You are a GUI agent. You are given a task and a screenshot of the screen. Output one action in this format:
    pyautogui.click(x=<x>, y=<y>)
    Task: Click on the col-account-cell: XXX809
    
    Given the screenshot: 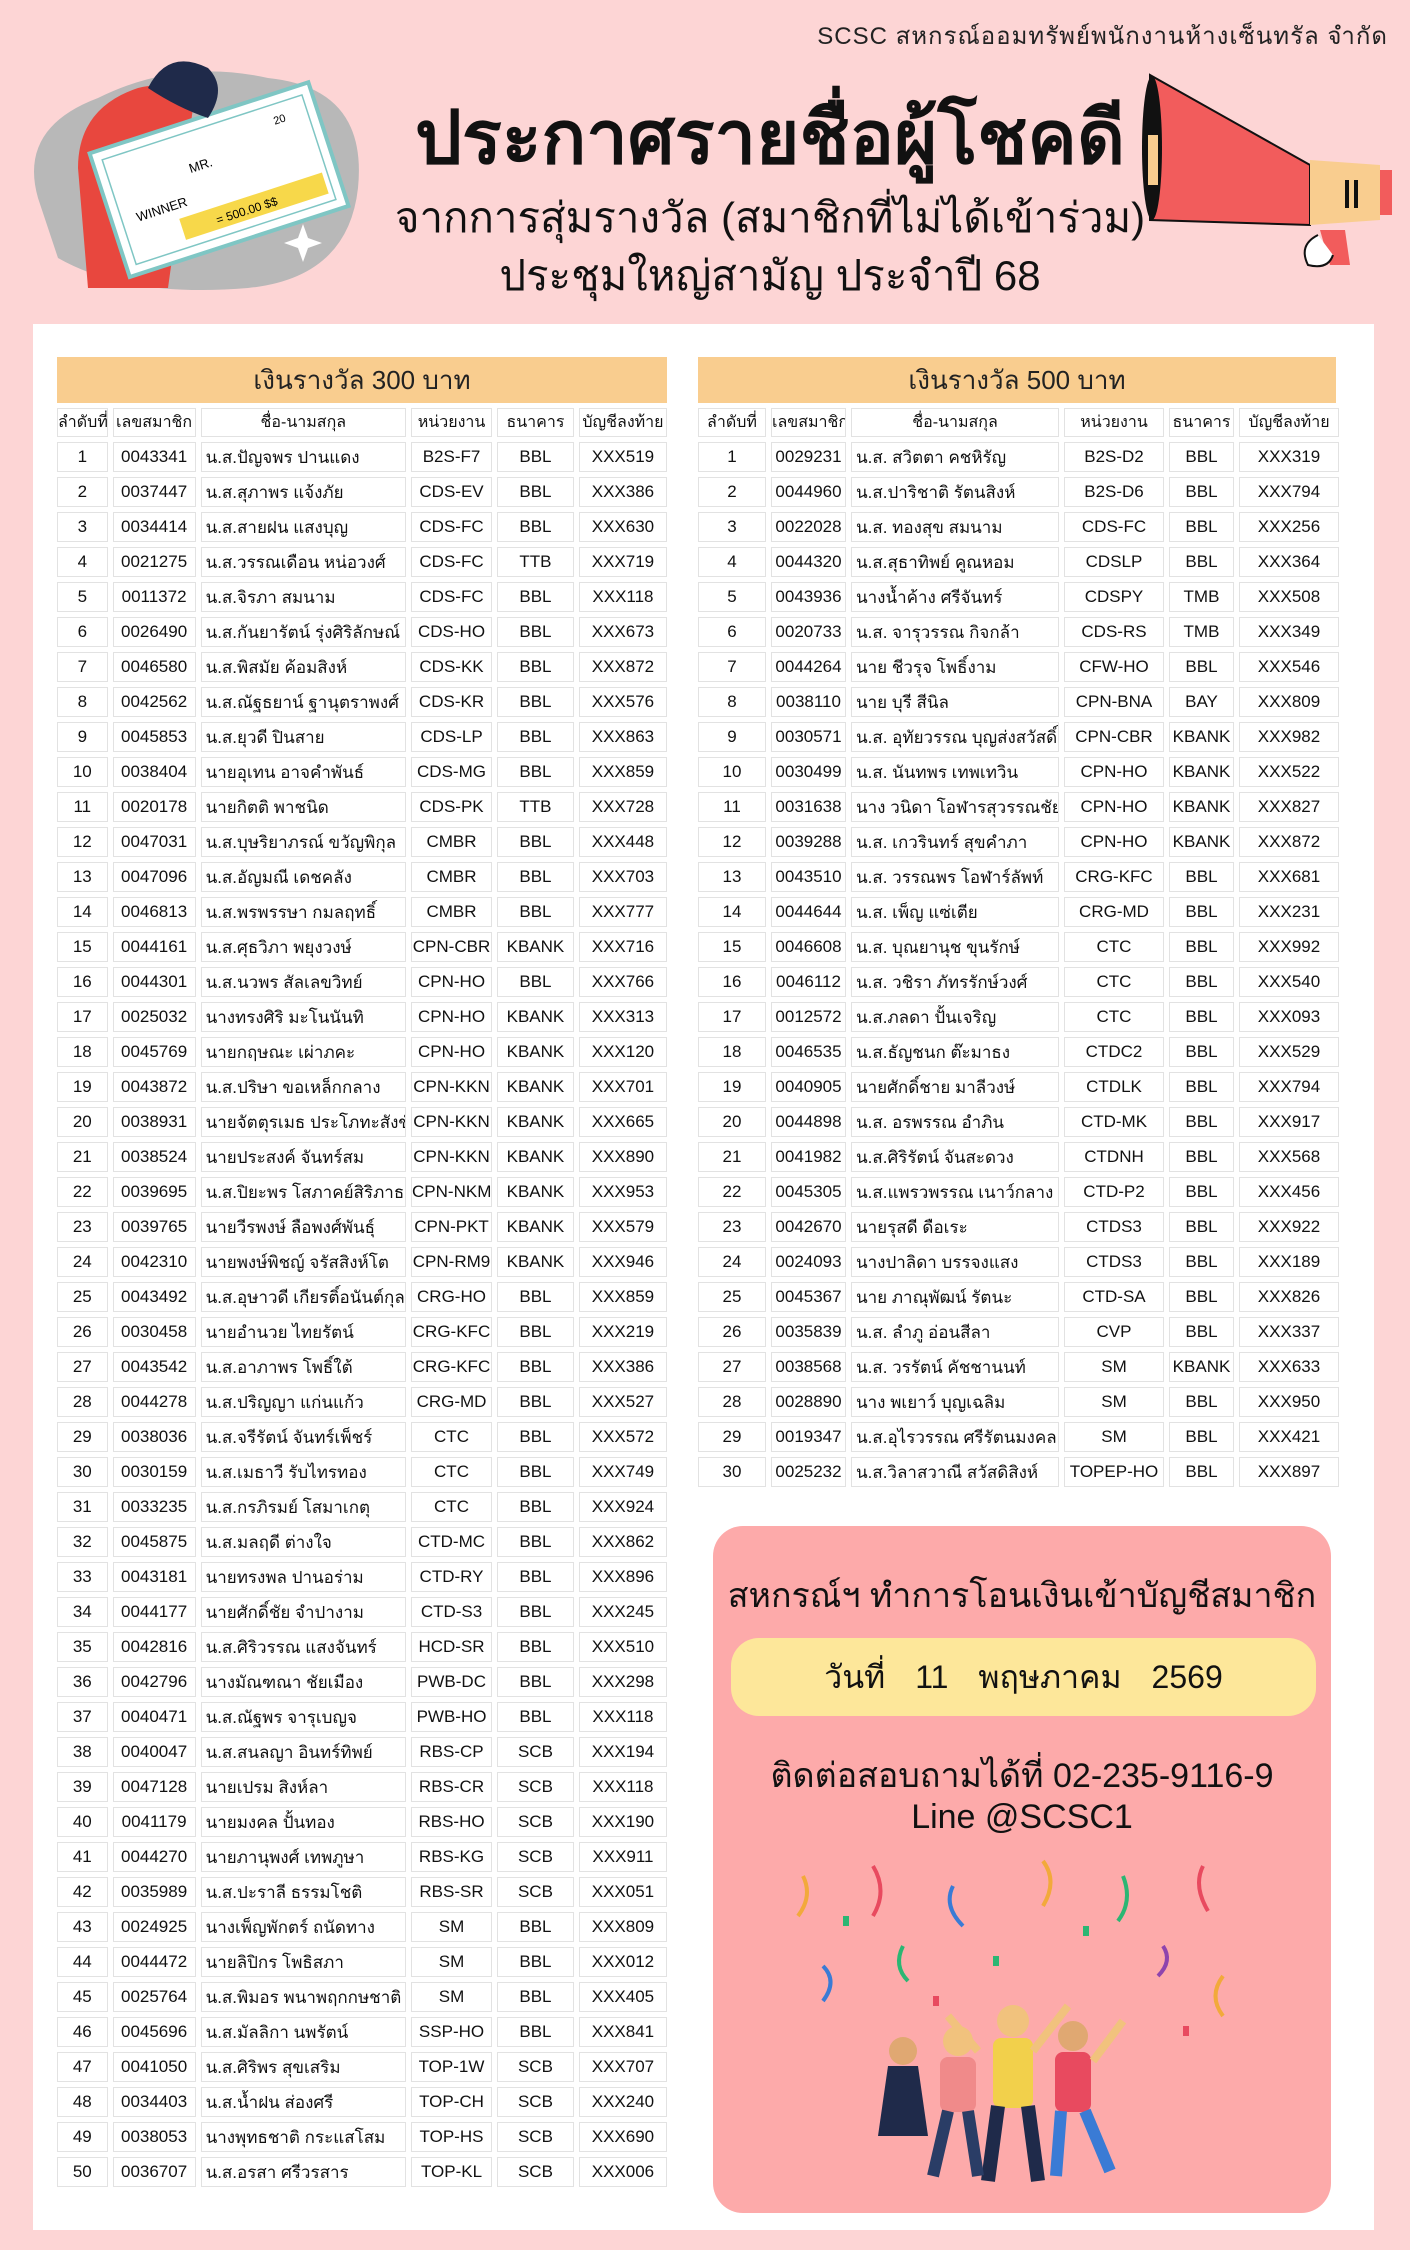 What is the action you would take?
    pyautogui.click(x=1289, y=702)
    